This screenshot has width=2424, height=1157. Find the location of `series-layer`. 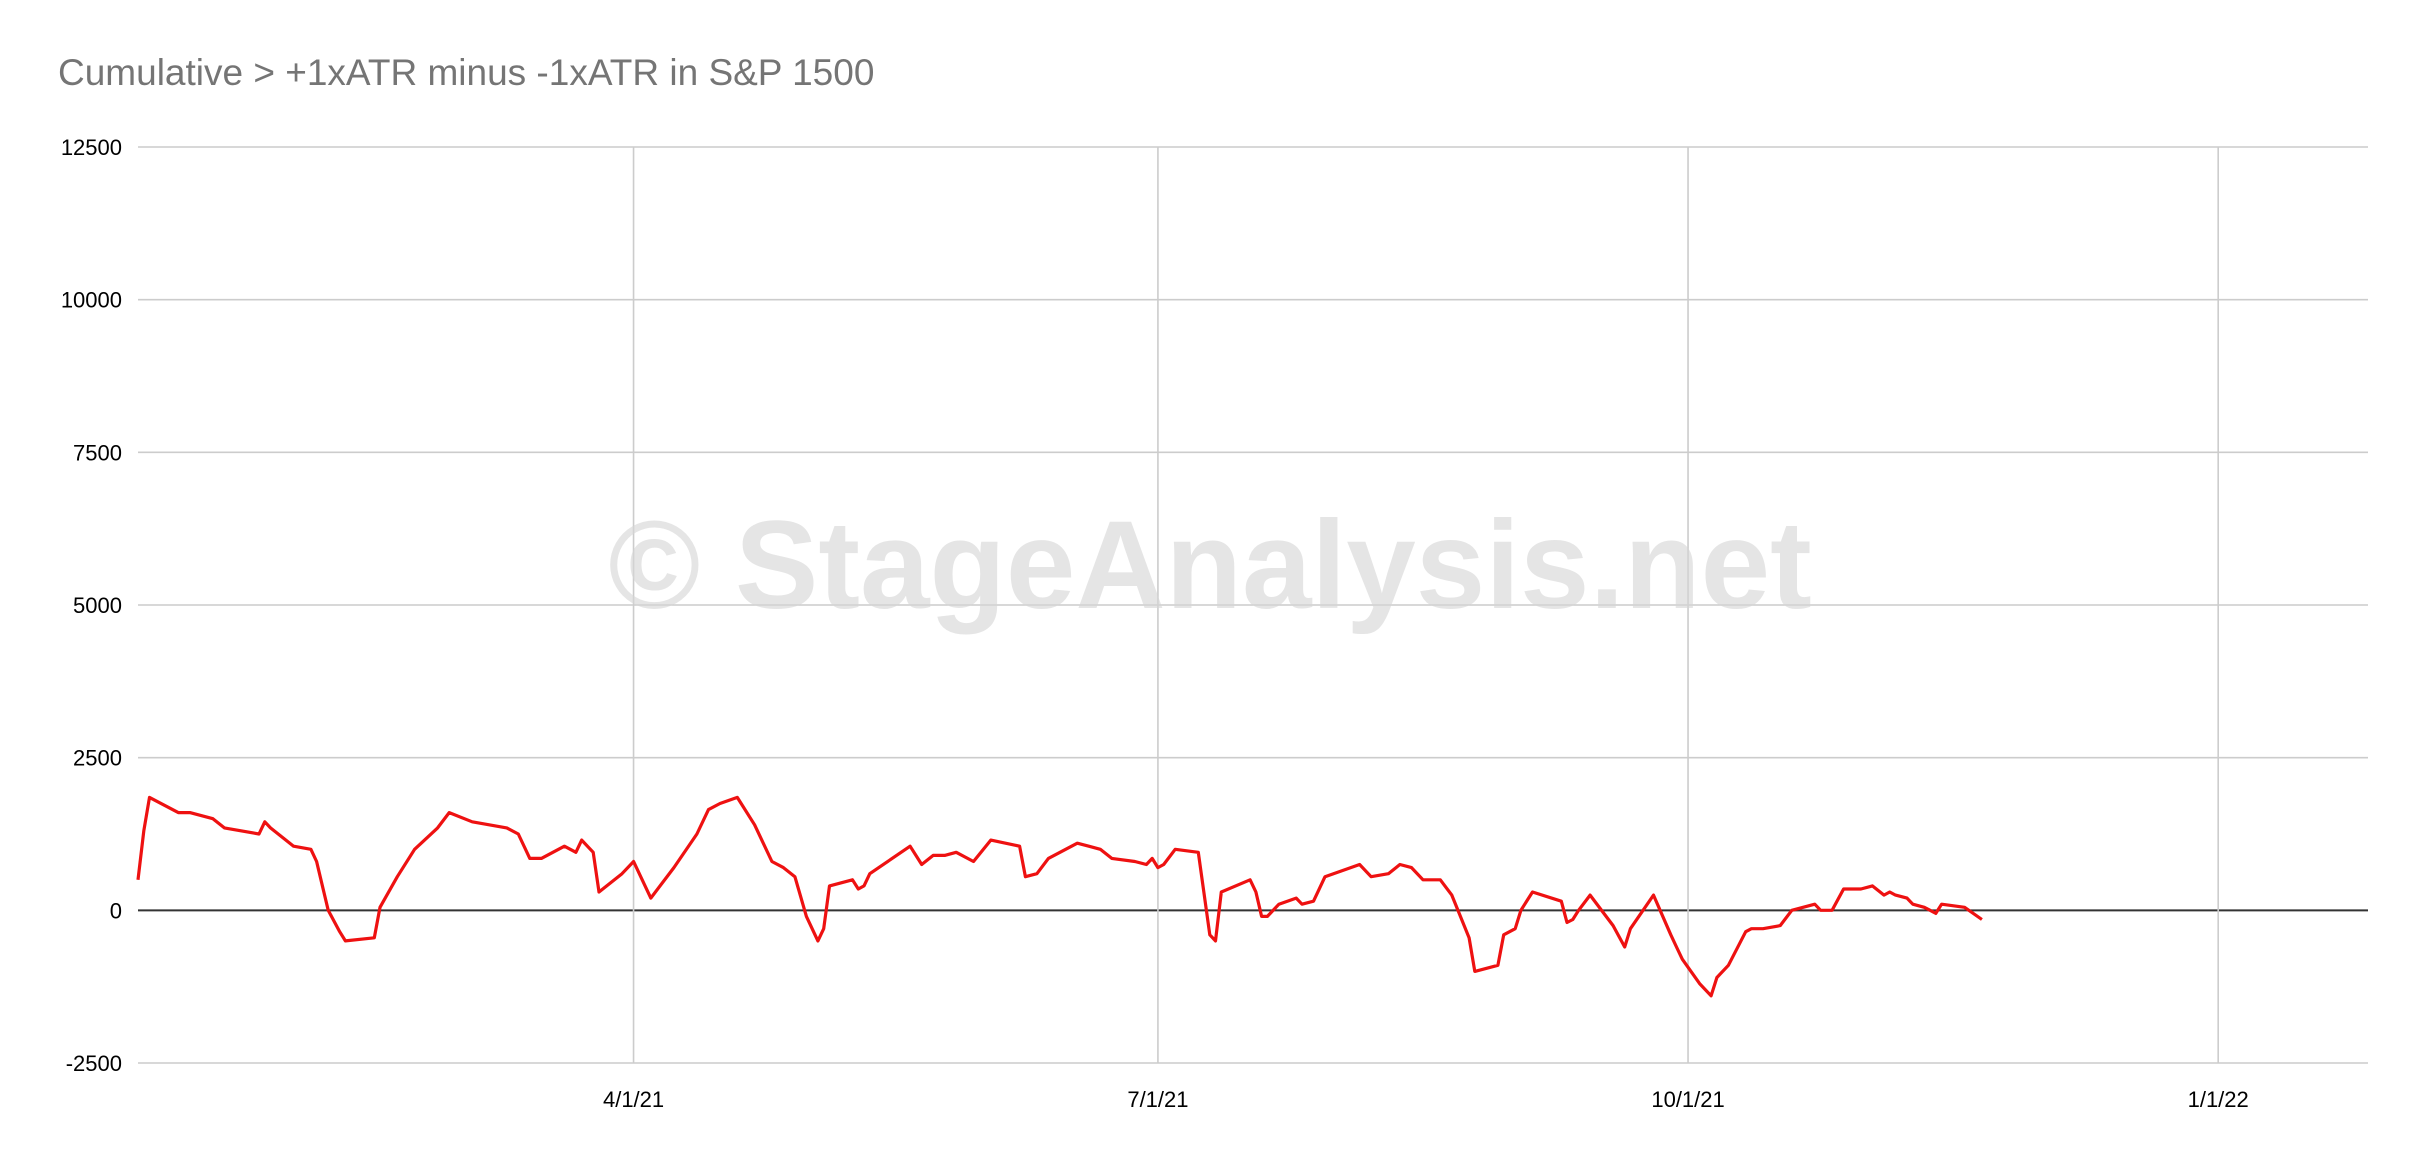

series-layer is located at coordinates (1059, 896).